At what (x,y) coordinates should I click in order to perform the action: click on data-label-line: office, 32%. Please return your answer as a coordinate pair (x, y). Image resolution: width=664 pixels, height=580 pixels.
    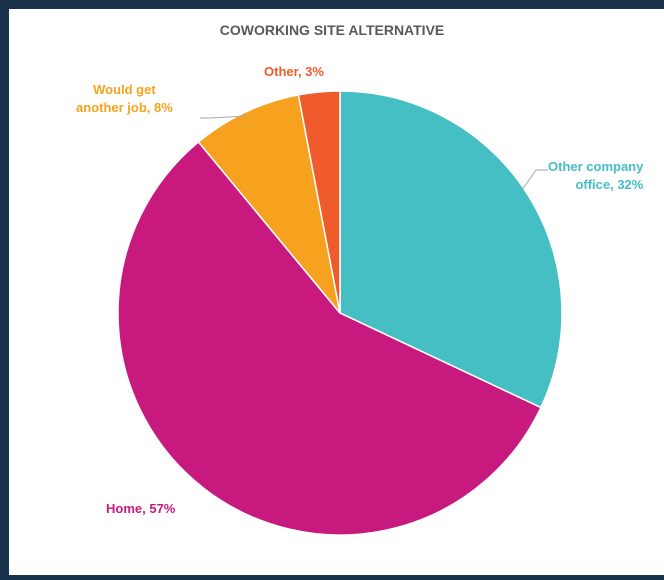
    Looking at the image, I should click on (609, 184).